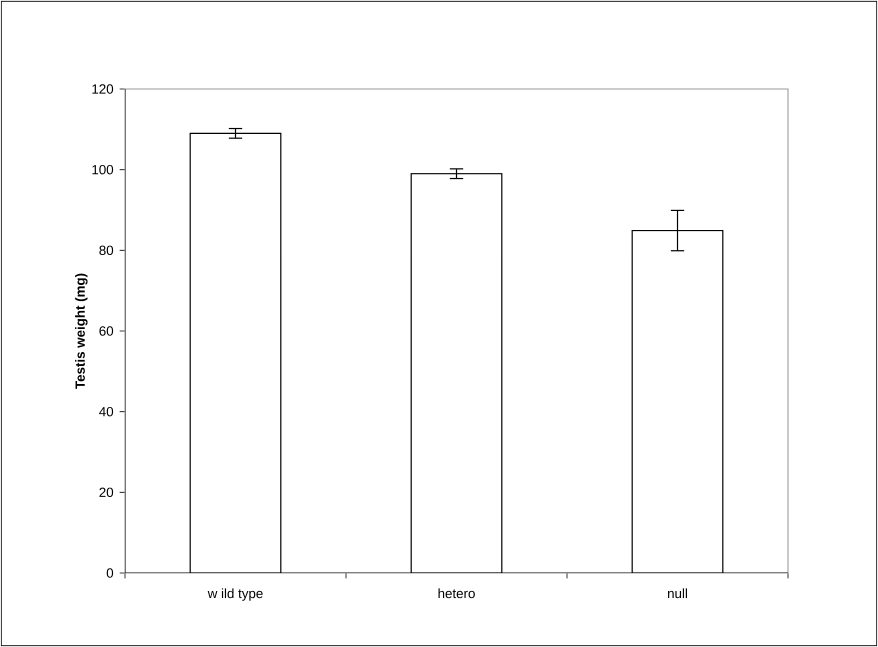  What do you see at coordinates (103, 89) in the screenshot?
I see `y-tick-label: 120` at bounding box center [103, 89].